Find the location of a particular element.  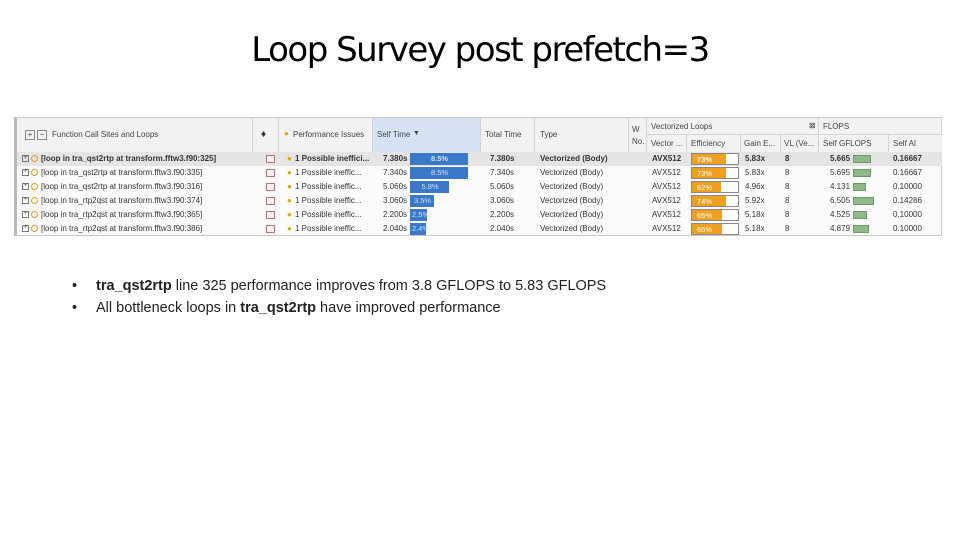

header-self-gflops: Self GFLOPS is located at coordinates (854, 143).